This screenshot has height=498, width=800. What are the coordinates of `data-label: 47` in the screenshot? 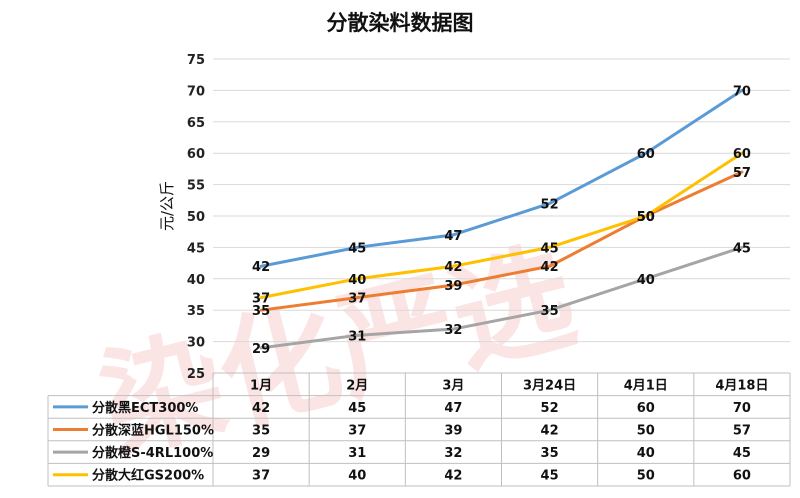 It's located at (453, 236).